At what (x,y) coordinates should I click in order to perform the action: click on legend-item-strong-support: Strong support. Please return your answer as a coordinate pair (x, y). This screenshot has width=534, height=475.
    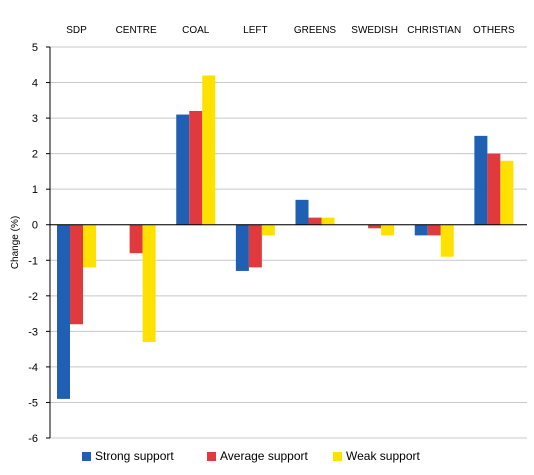
    Looking at the image, I should click on (128, 456).